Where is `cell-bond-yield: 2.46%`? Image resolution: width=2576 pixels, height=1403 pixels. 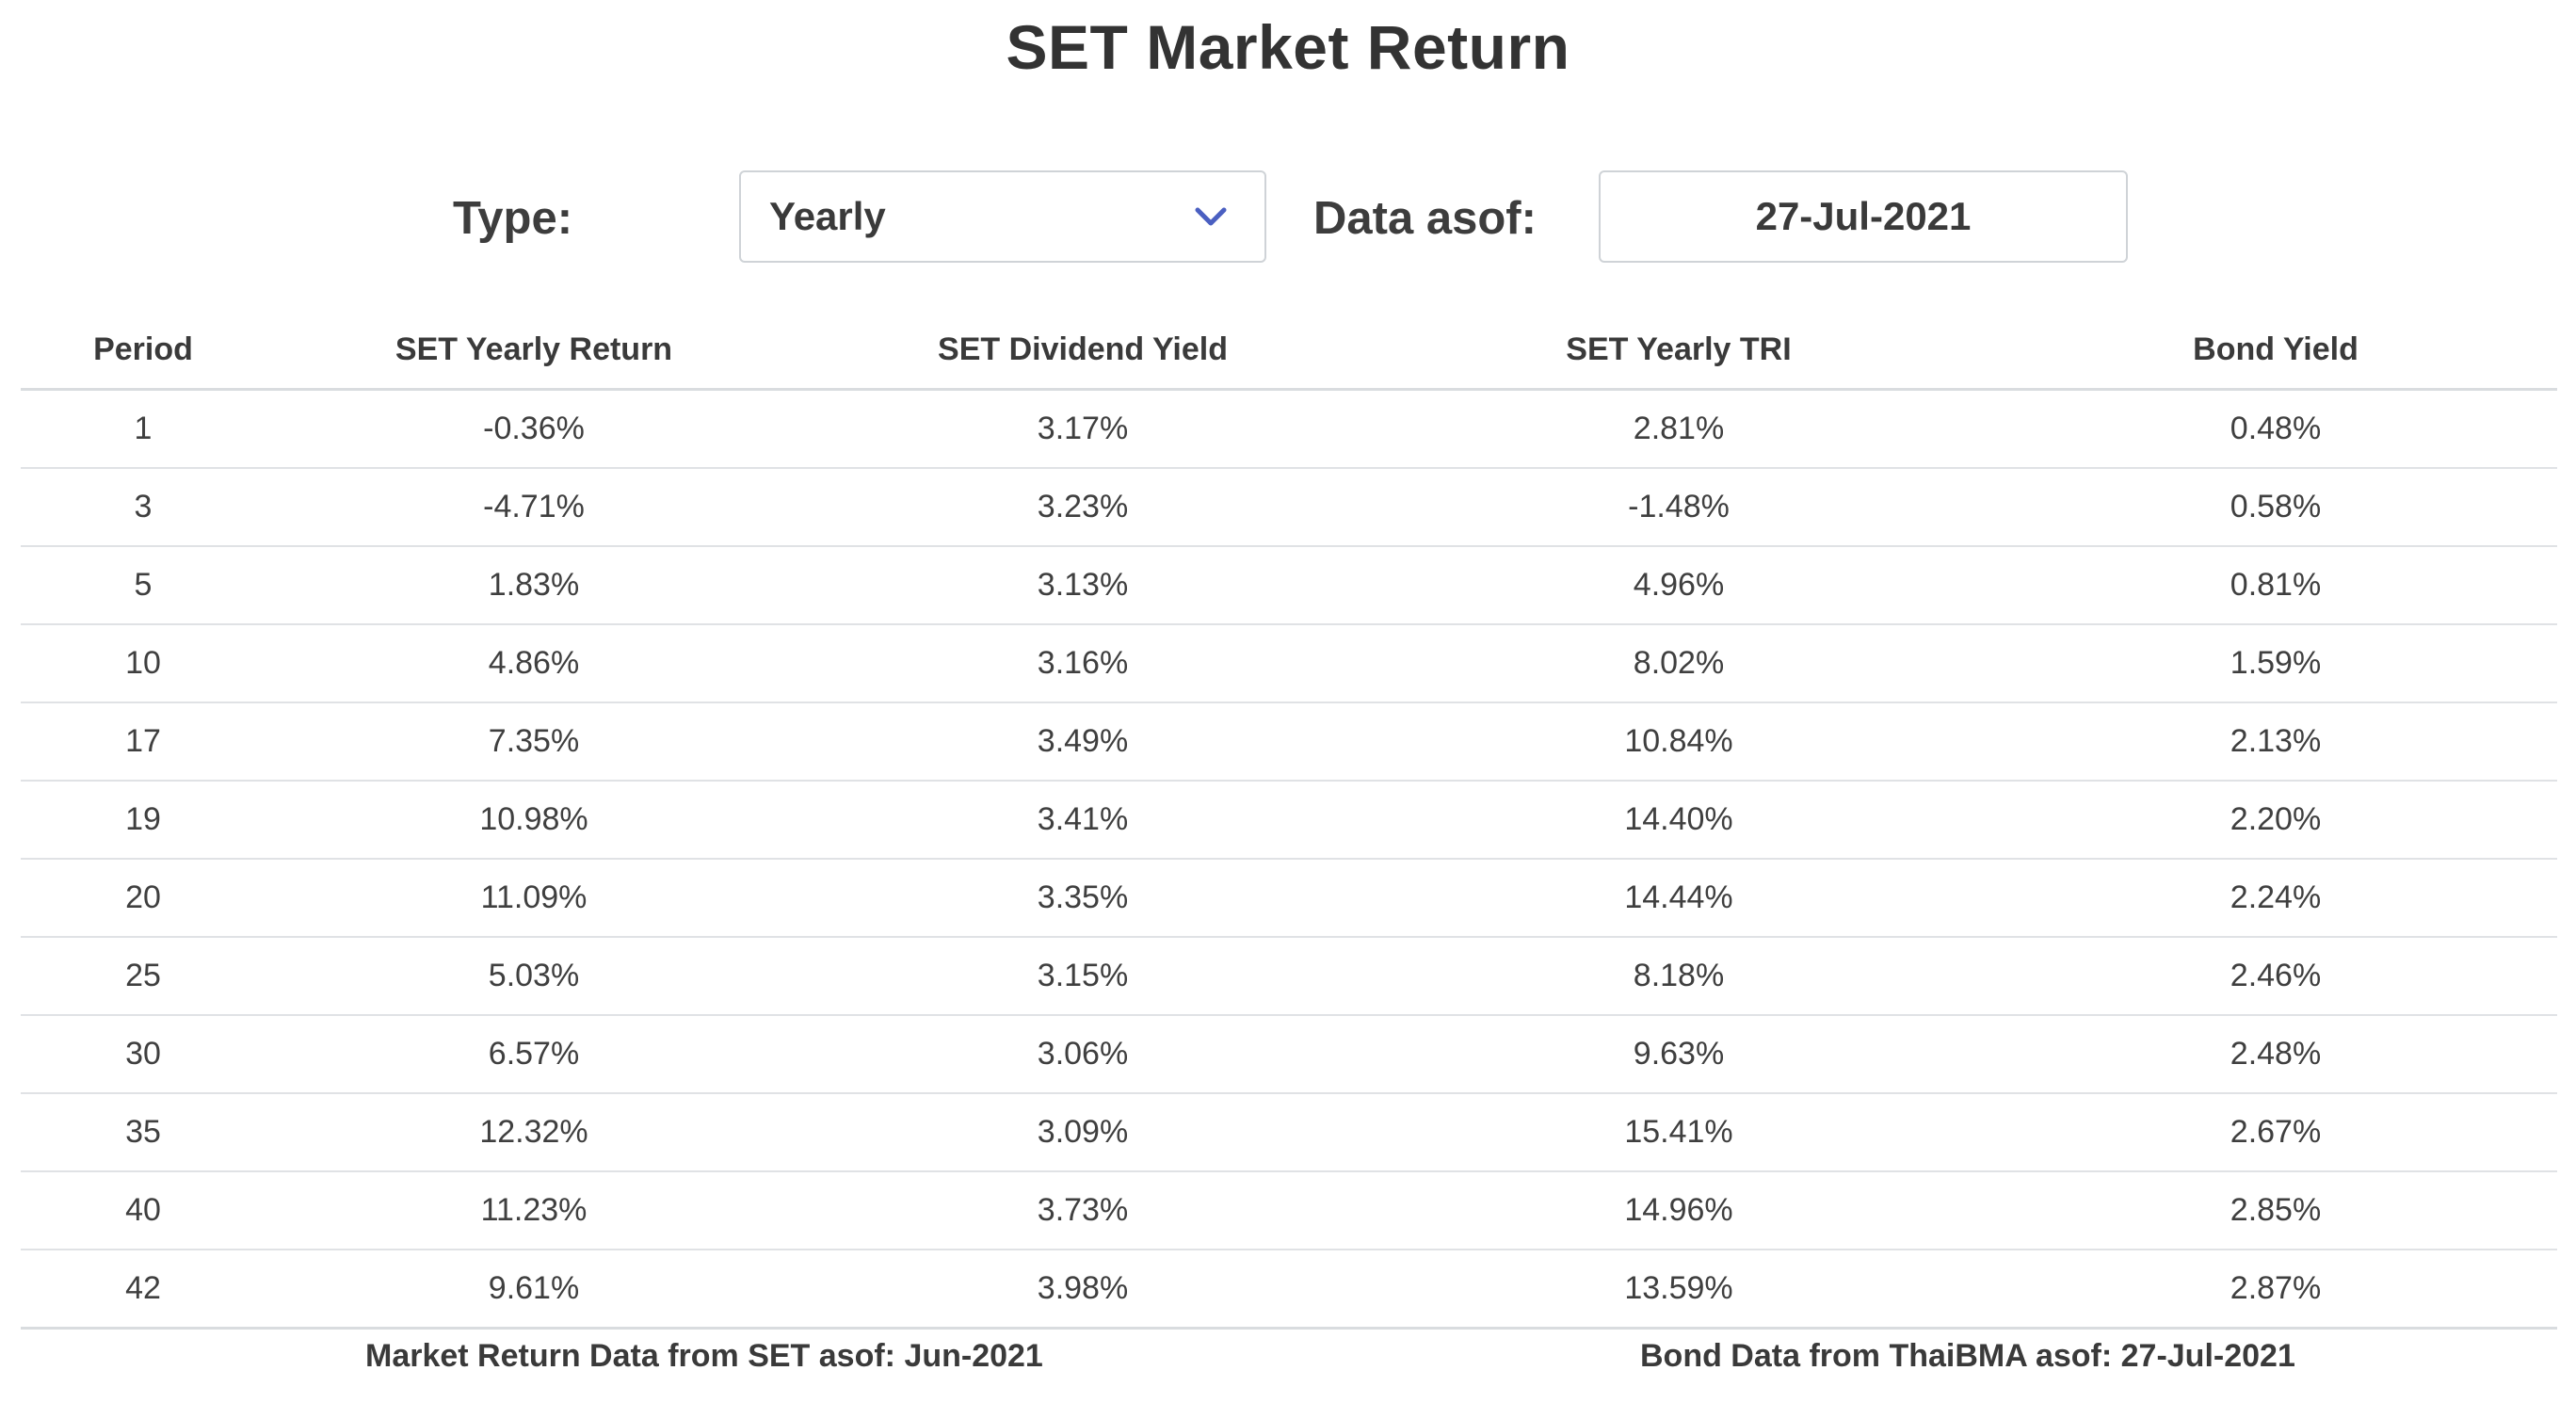
cell-bond-yield: 2.46% is located at coordinates (2275, 977).